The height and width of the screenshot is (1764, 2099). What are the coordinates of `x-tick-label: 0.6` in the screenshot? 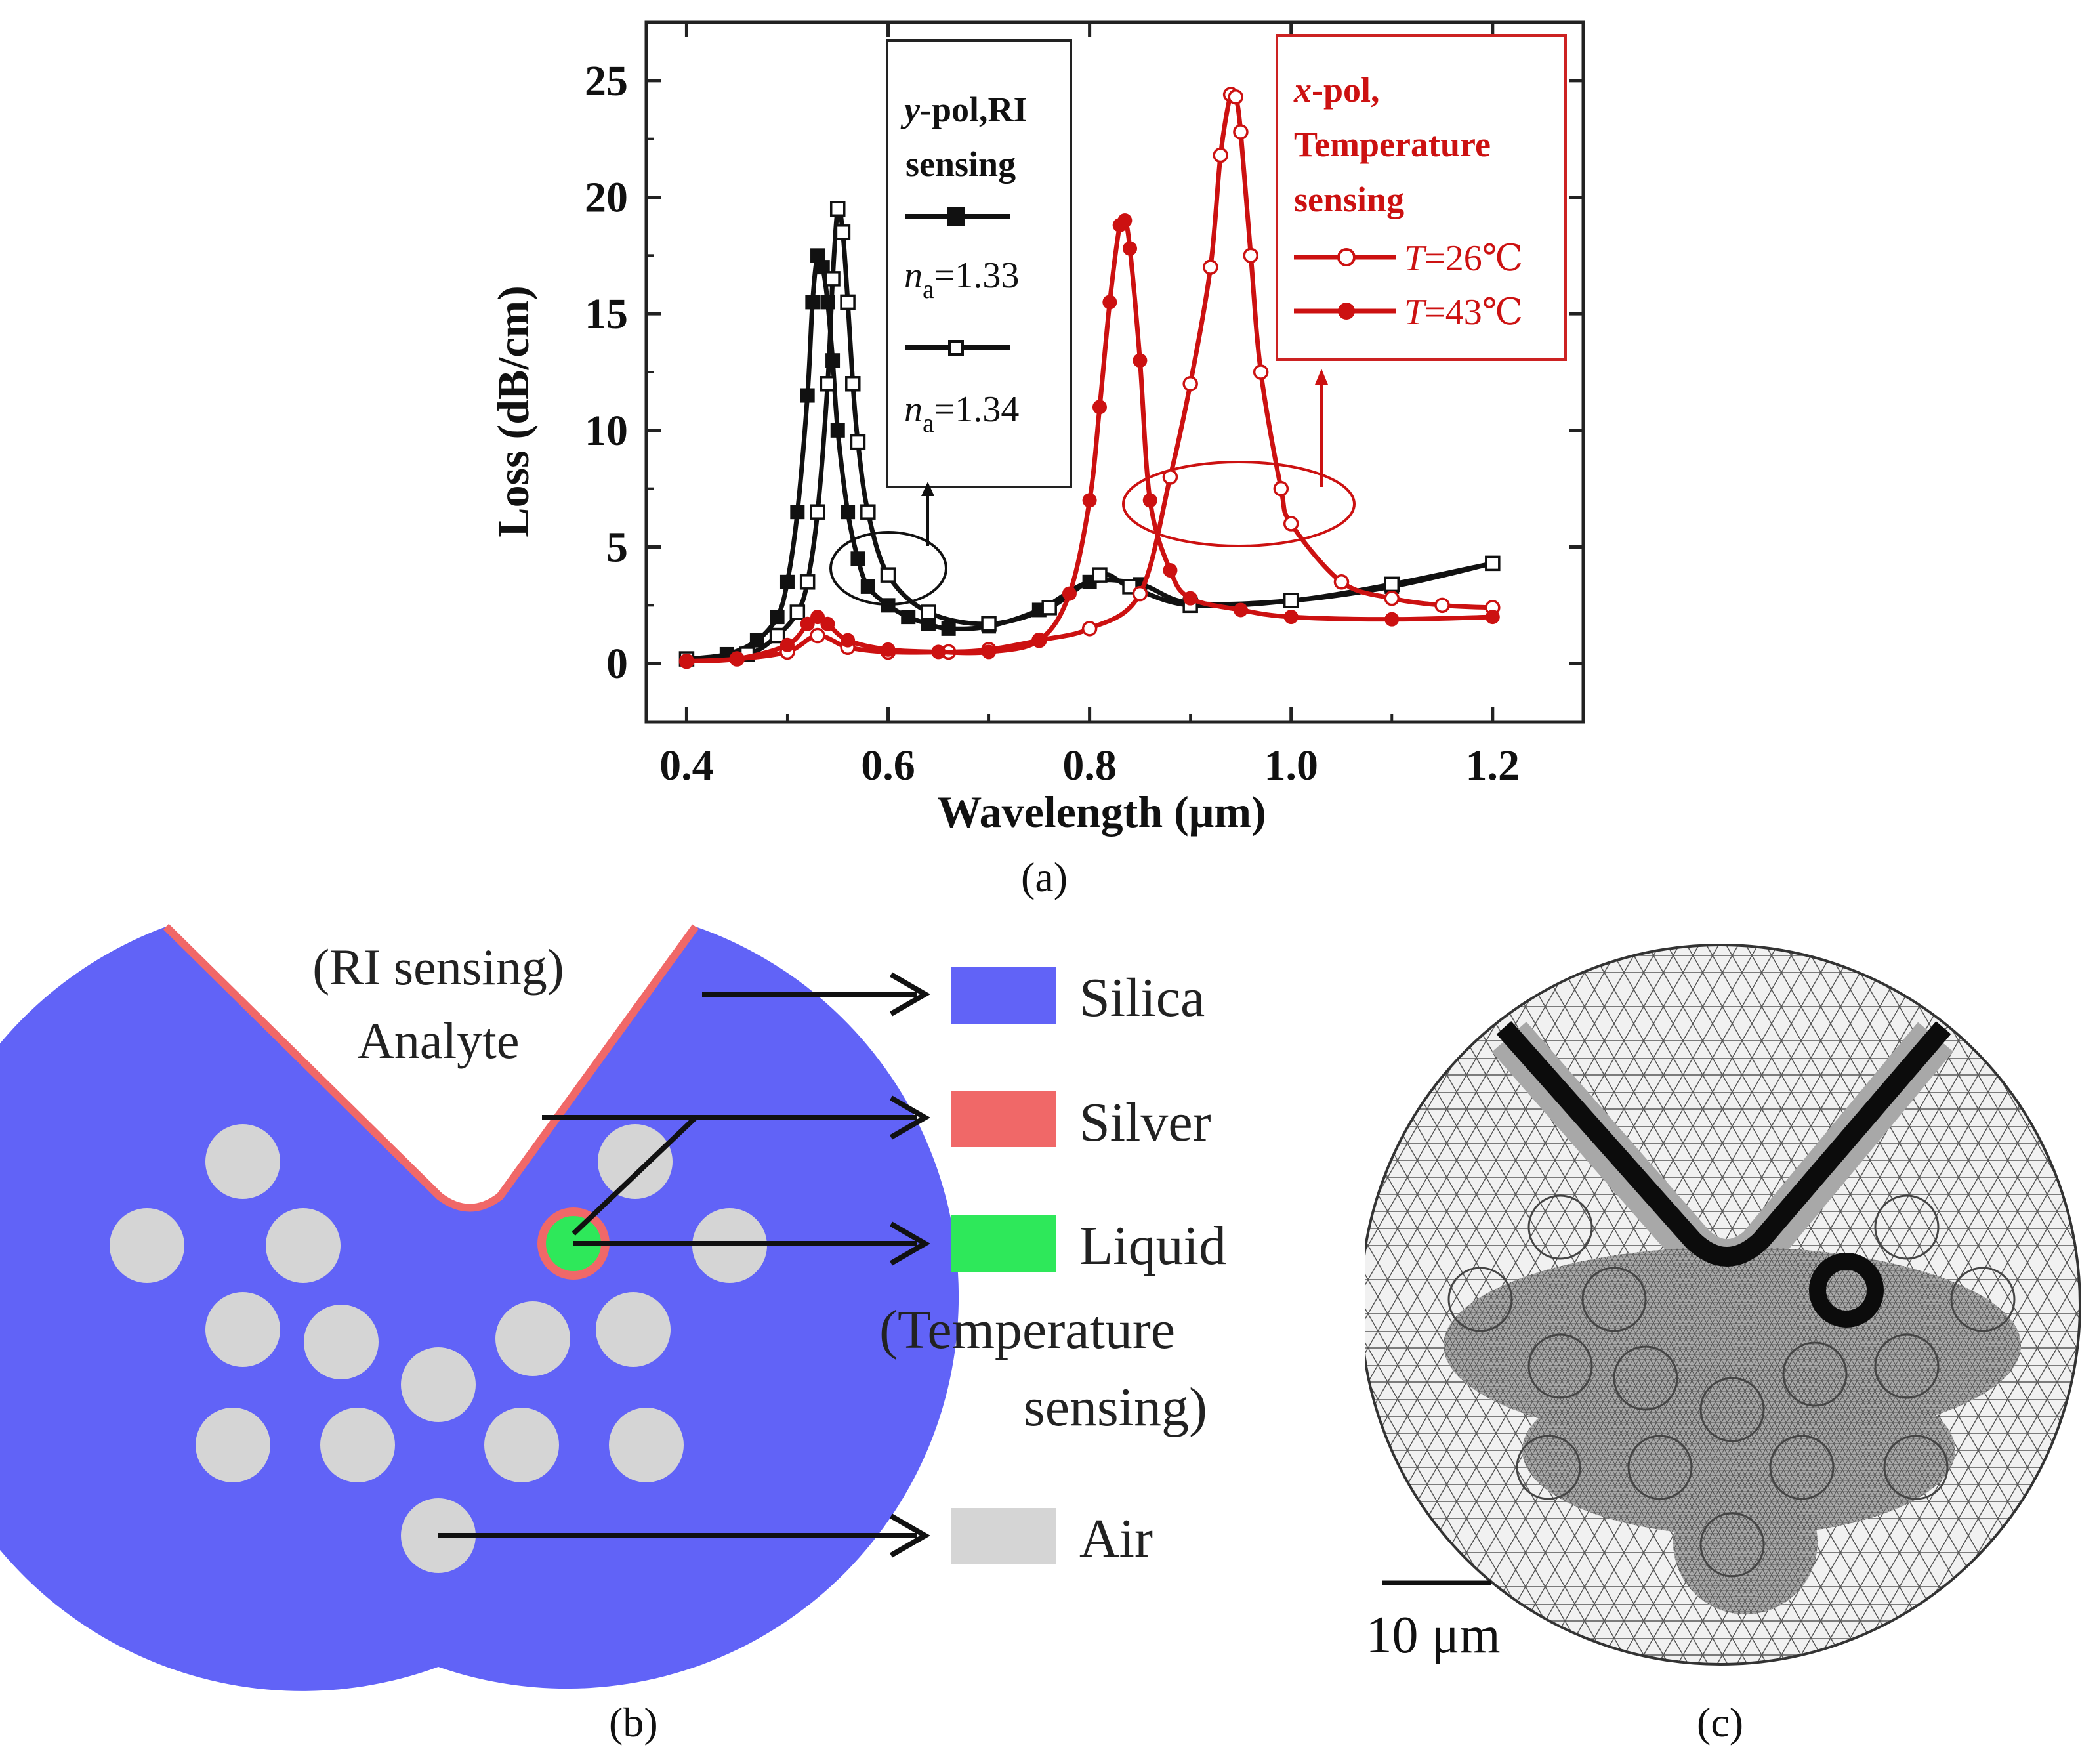 It's located at (888, 765).